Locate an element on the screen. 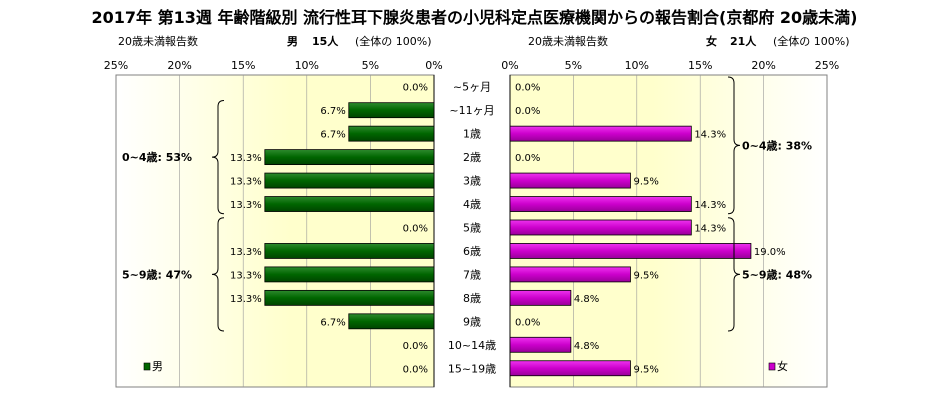 This screenshot has height=417, width=949. category-label: 10~14歳 is located at coordinates (472, 345).